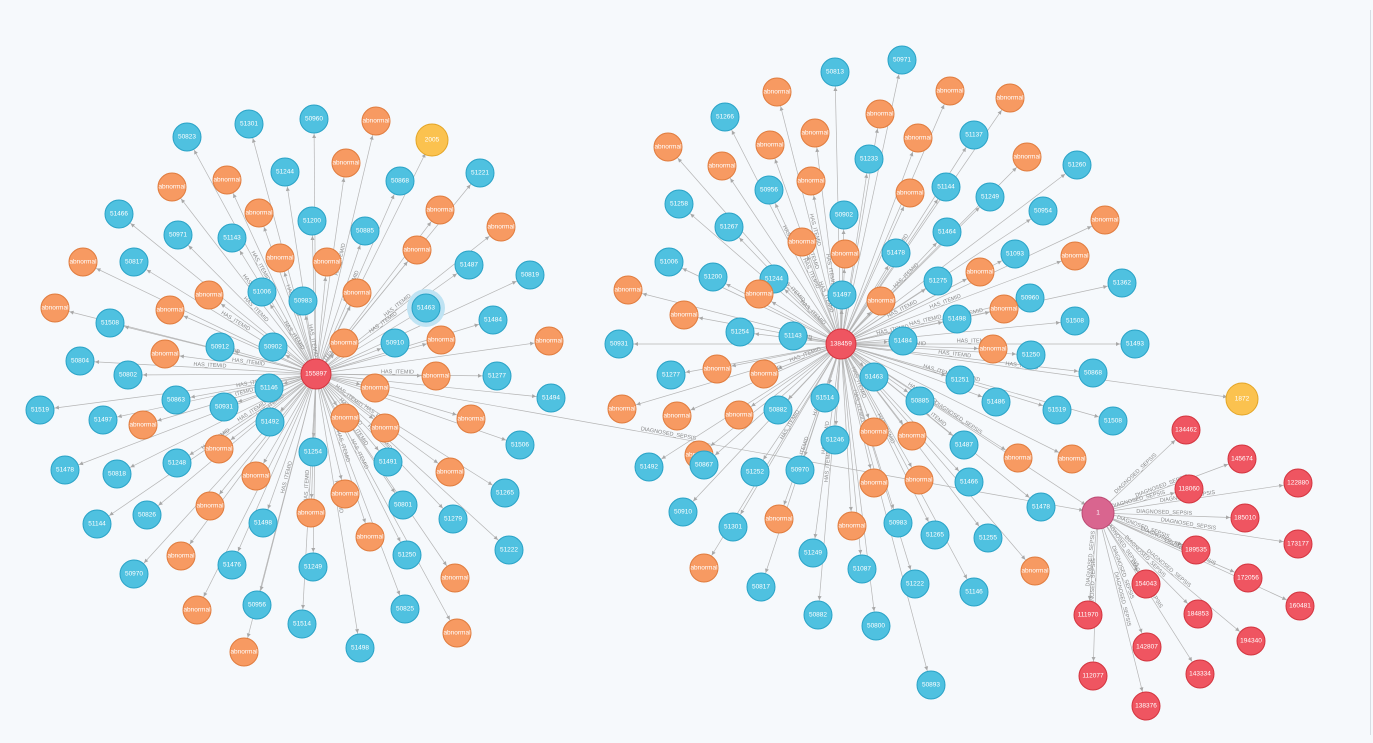 The height and width of the screenshot is (743, 1373). What do you see at coordinates (960, 380) in the screenshot?
I see `lab-item-node: 51251` at bounding box center [960, 380].